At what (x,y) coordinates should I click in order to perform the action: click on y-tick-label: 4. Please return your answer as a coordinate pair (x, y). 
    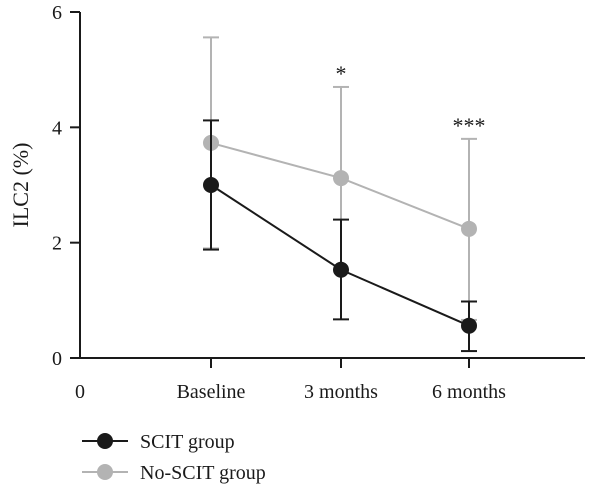
    Looking at the image, I should click on (57, 128).